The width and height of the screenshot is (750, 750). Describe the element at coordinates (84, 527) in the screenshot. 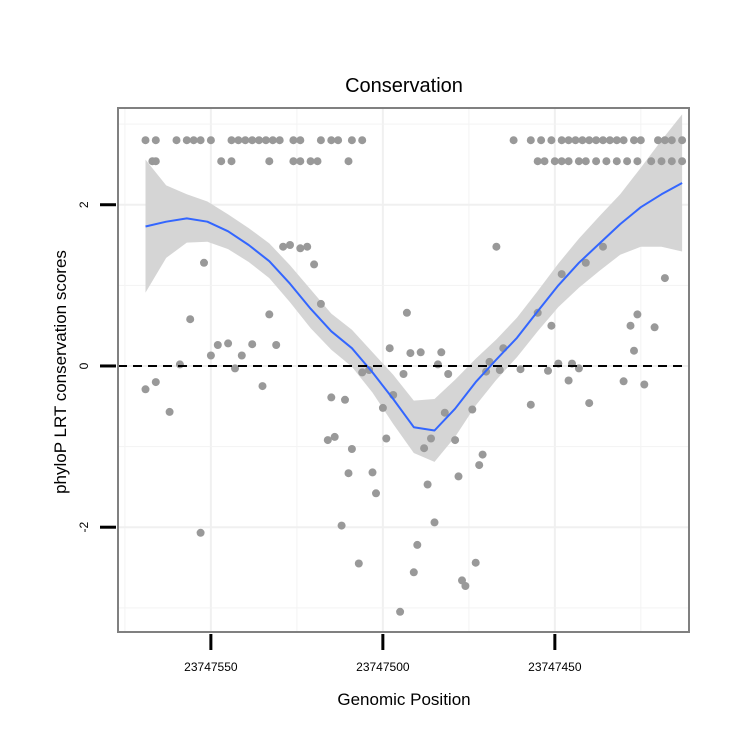

I see `y-tick-label: -2` at that location.